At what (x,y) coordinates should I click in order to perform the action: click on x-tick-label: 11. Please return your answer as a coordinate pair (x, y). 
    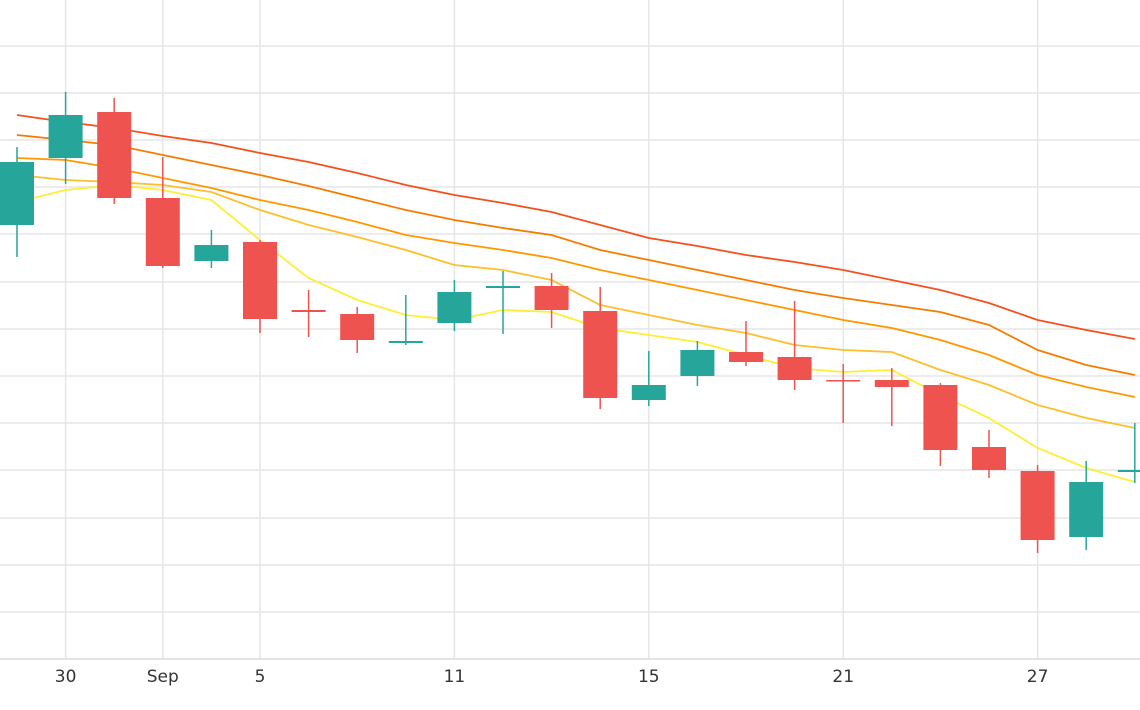
    Looking at the image, I should click on (455, 677).